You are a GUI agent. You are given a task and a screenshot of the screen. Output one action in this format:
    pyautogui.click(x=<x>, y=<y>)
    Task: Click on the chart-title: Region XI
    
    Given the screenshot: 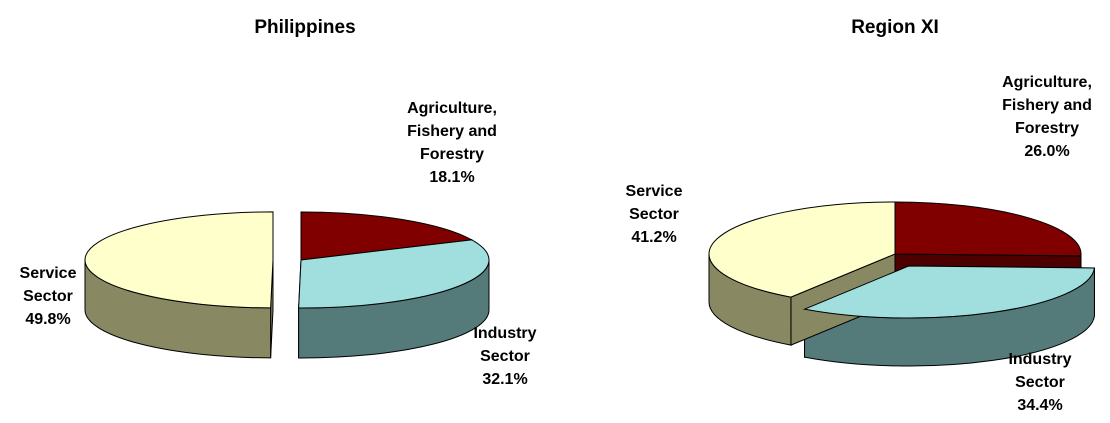 What is the action you would take?
    pyautogui.click(x=895, y=27)
    